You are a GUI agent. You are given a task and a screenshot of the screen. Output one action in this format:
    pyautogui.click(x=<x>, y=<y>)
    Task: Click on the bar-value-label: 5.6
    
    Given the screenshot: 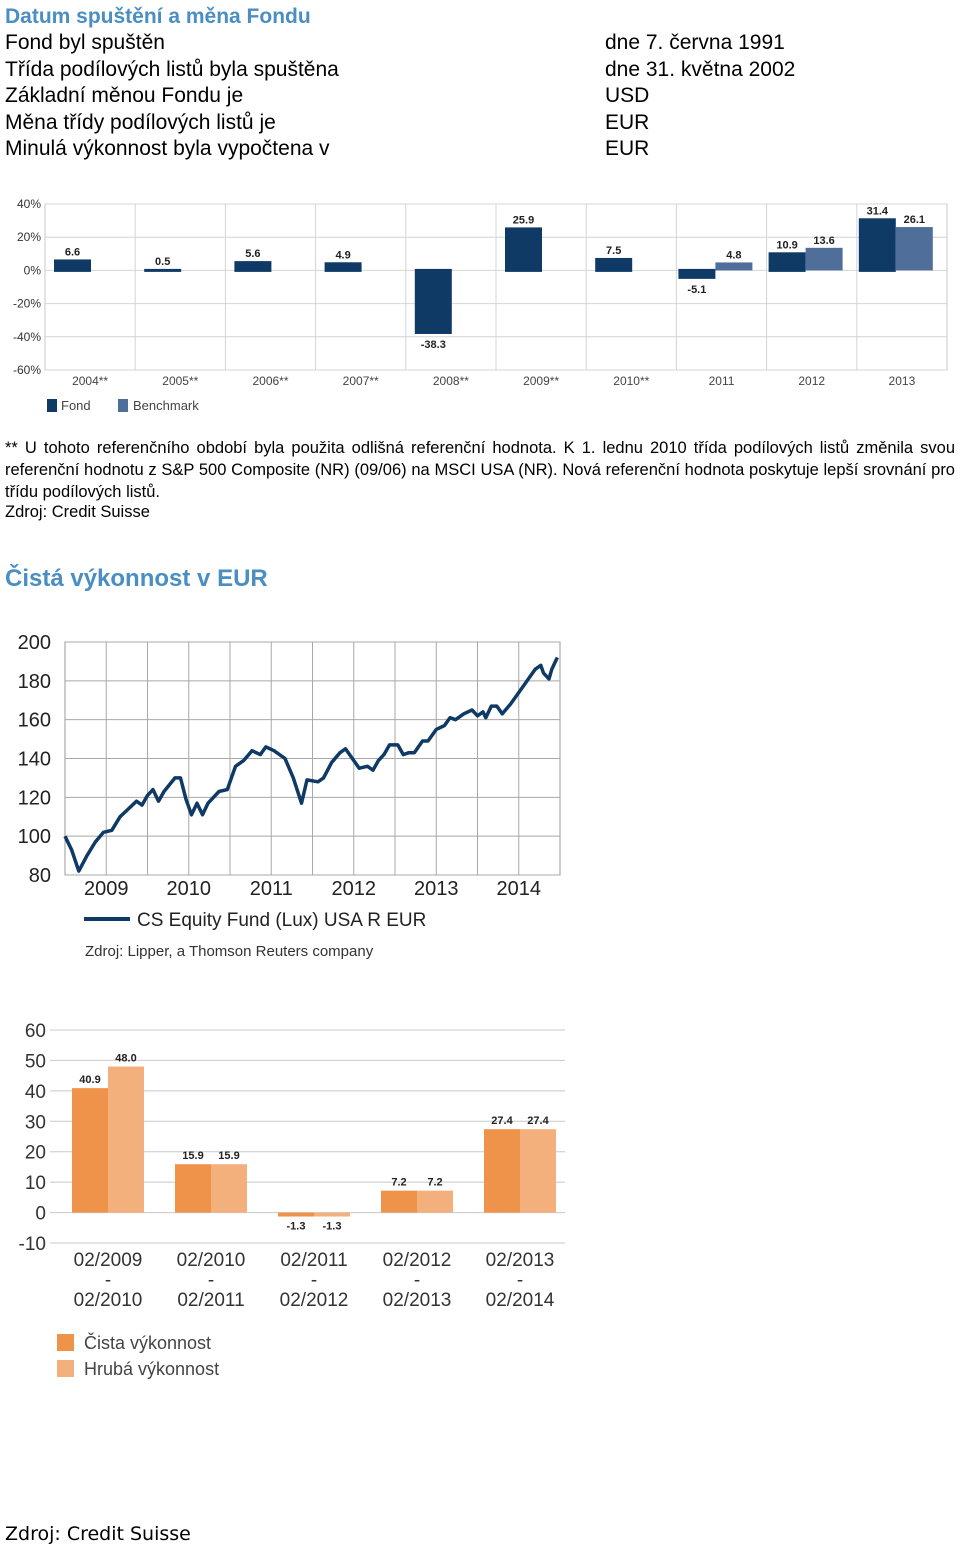 What is the action you would take?
    pyautogui.click(x=252, y=254)
    